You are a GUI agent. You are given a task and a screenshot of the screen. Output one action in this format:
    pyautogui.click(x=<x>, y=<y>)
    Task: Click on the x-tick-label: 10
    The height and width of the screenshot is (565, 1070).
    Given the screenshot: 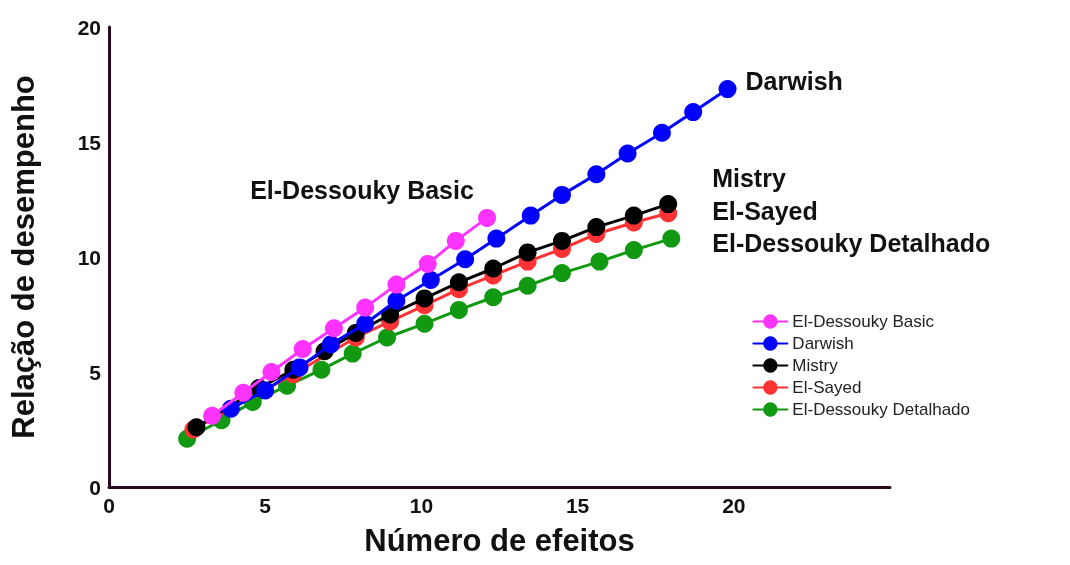 What is the action you would take?
    pyautogui.click(x=421, y=505)
    